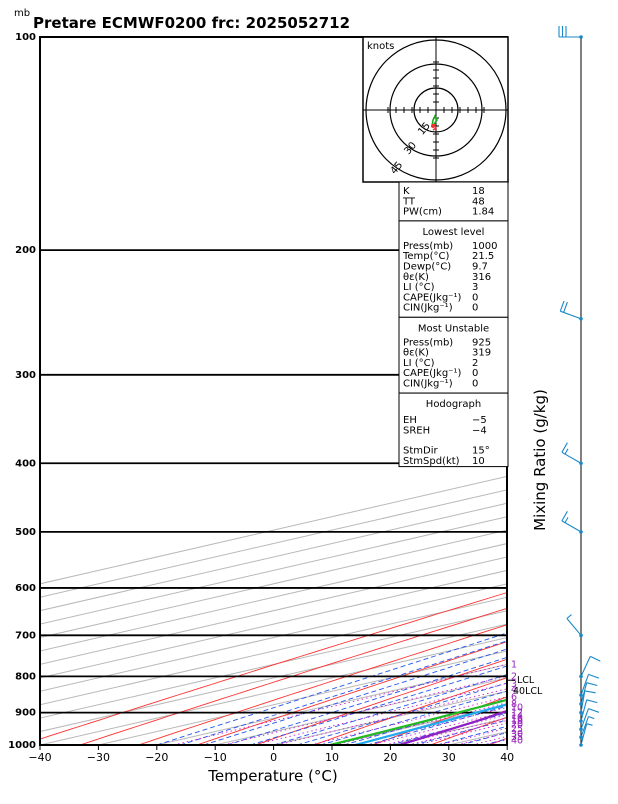  What do you see at coordinates (479, 430) in the screenshot?
I see `indices-row-value: −4` at bounding box center [479, 430].